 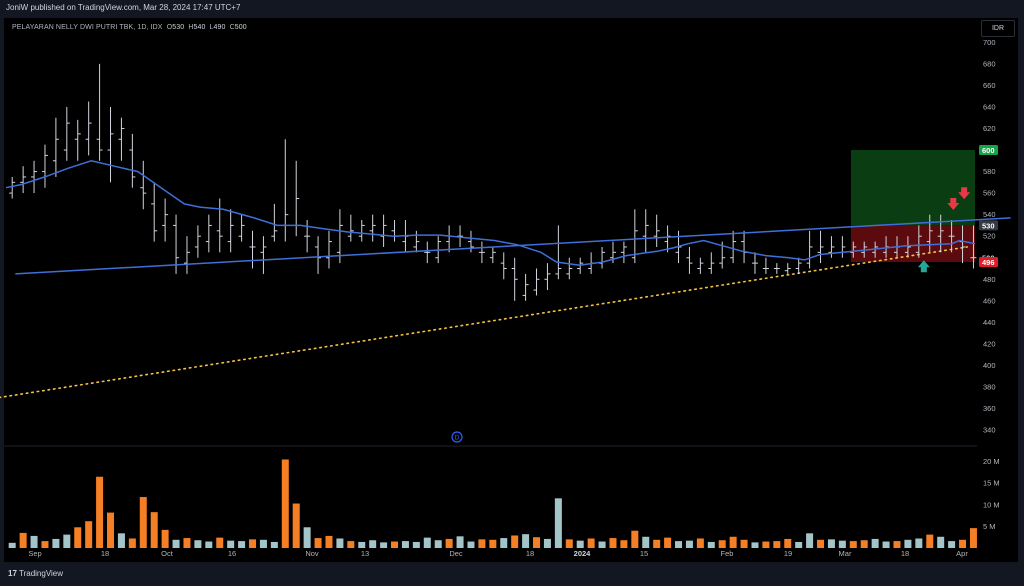 What do you see at coordinates (457, 438) in the screenshot?
I see `event-marker-label: D` at bounding box center [457, 438].